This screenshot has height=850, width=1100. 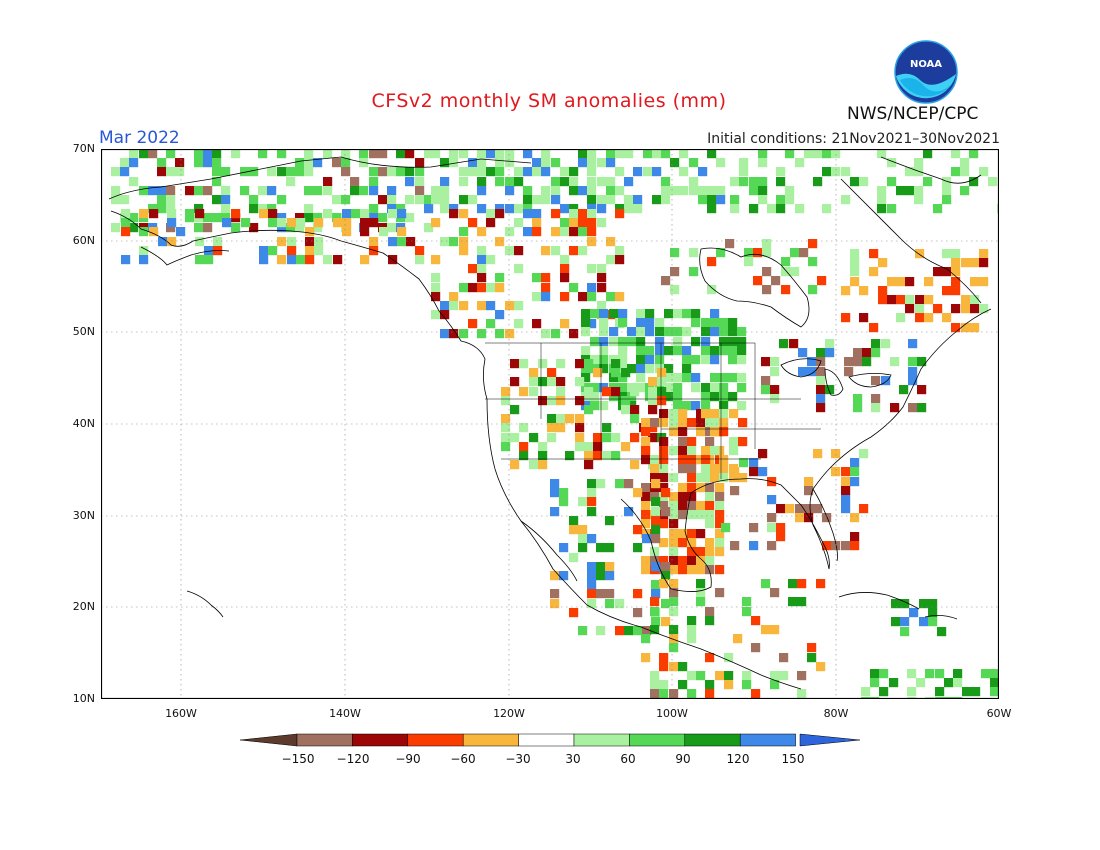 I want to click on colorbar-label: 60, so click(x=628, y=759).